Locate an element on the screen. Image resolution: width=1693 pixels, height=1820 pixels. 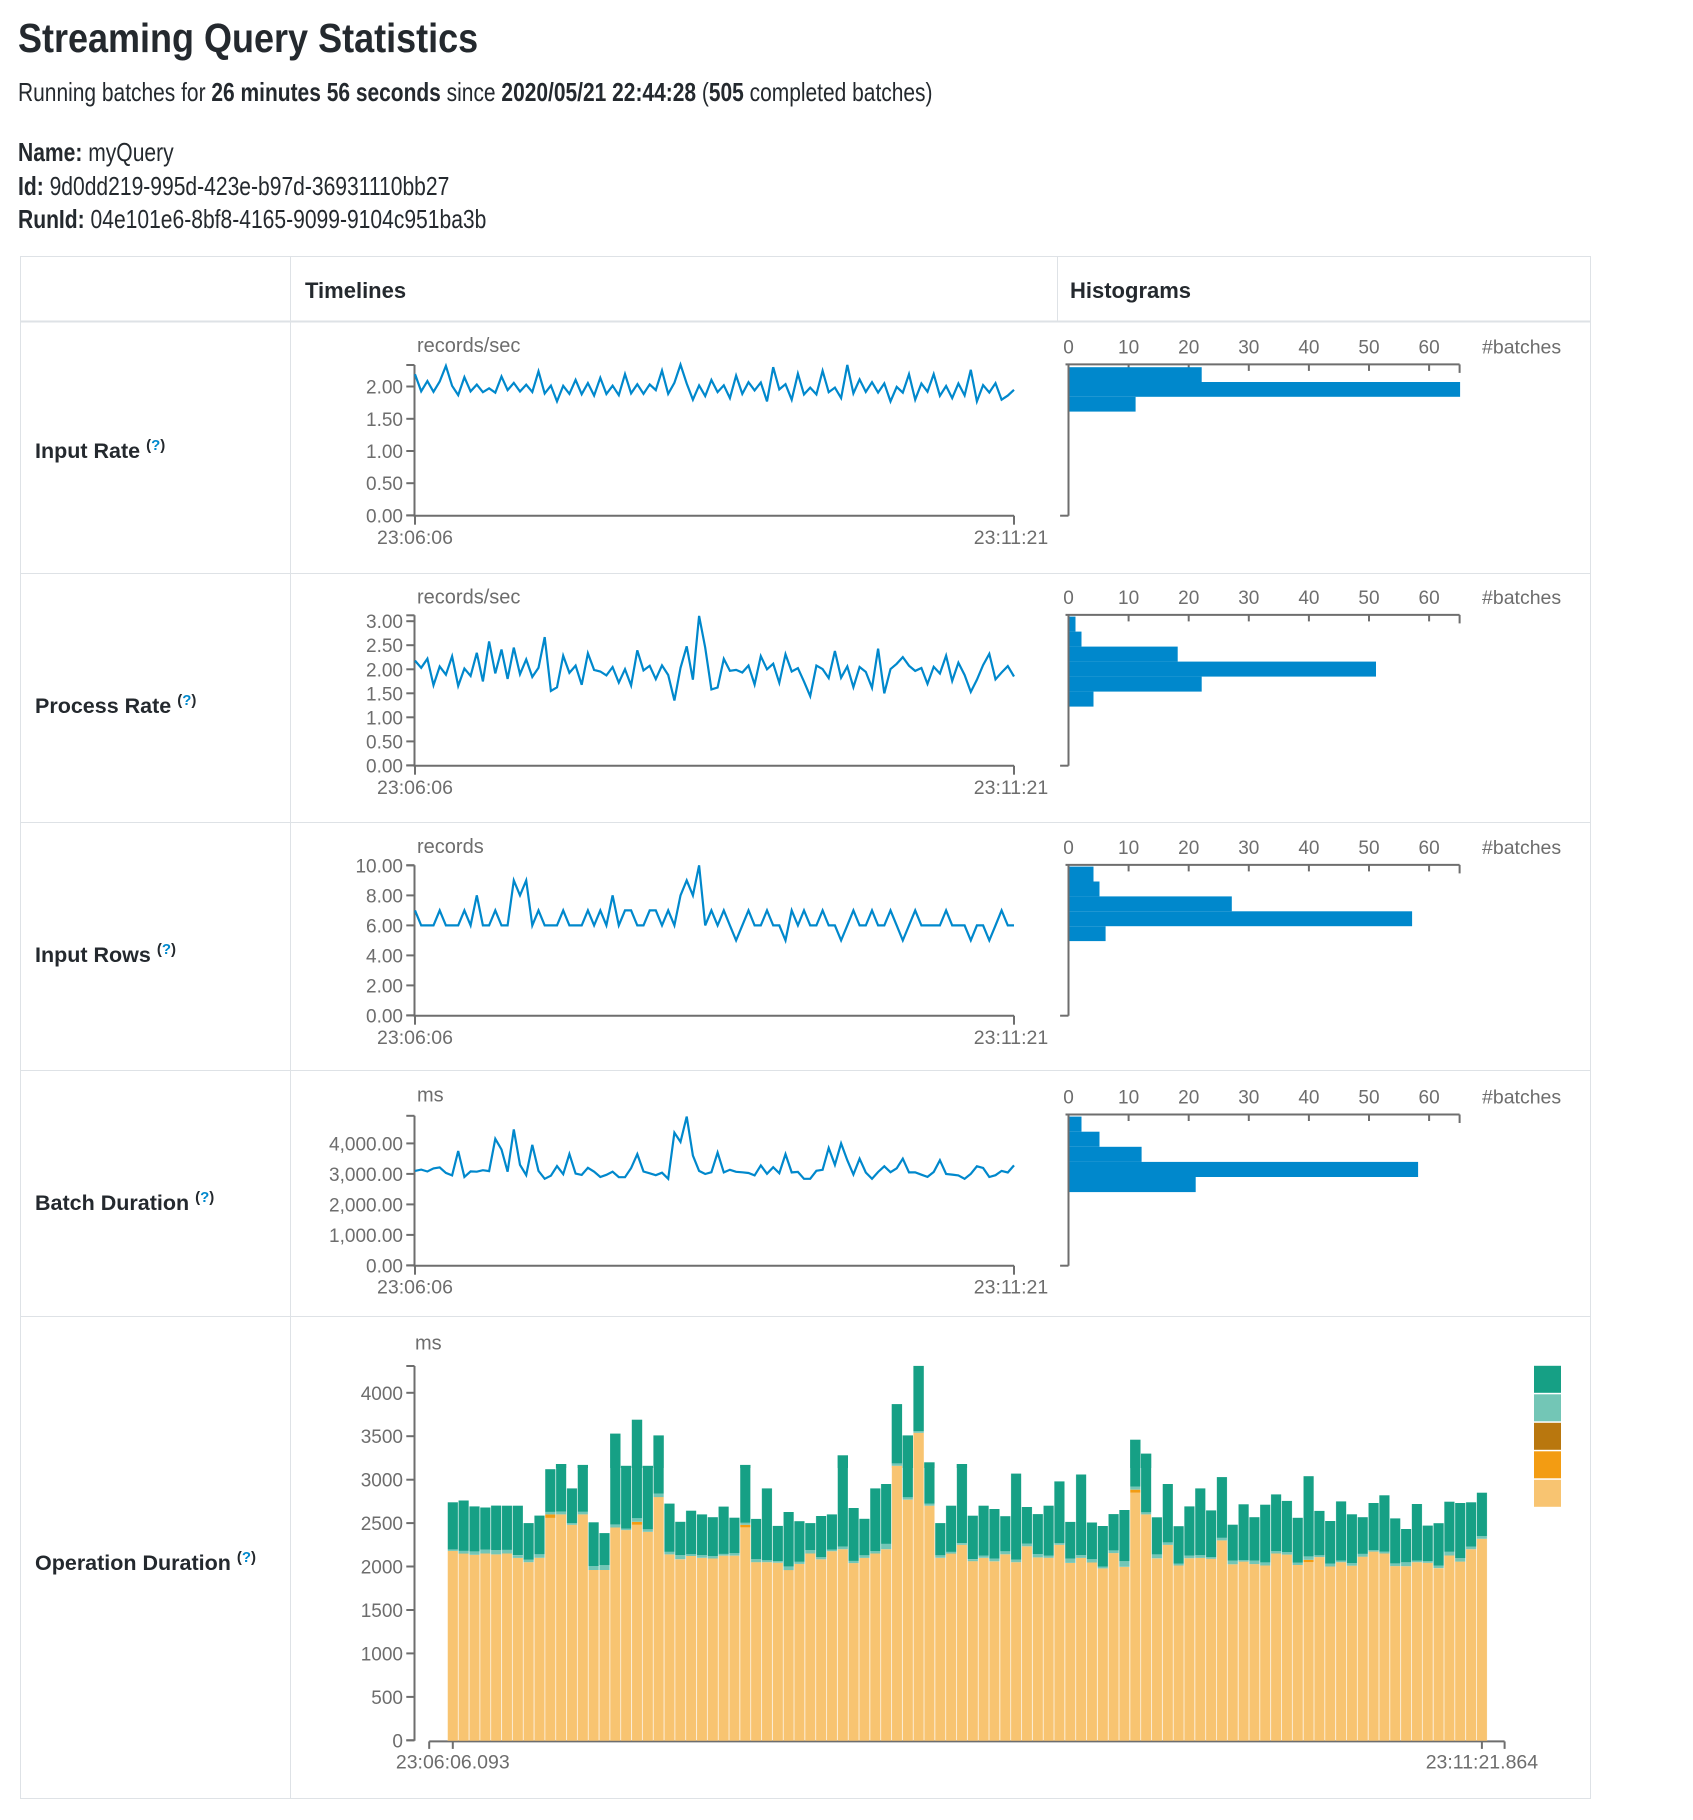
svg-text: 4,000.00 is located at coordinates (366, 1144).